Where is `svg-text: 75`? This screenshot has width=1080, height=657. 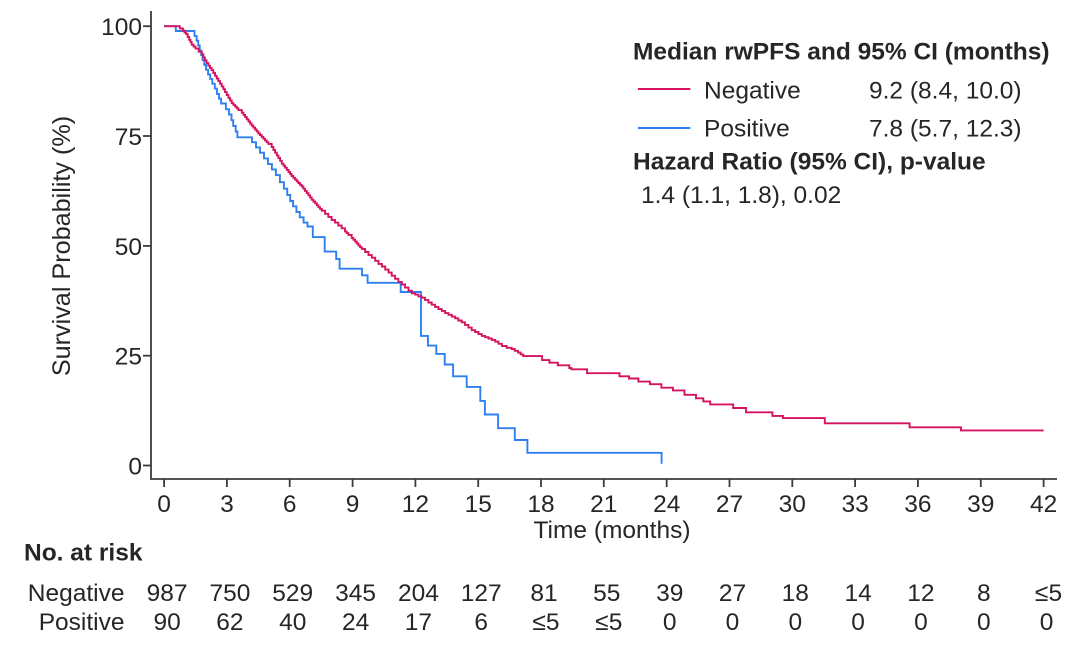
svg-text: 75 is located at coordinates (128, 137).